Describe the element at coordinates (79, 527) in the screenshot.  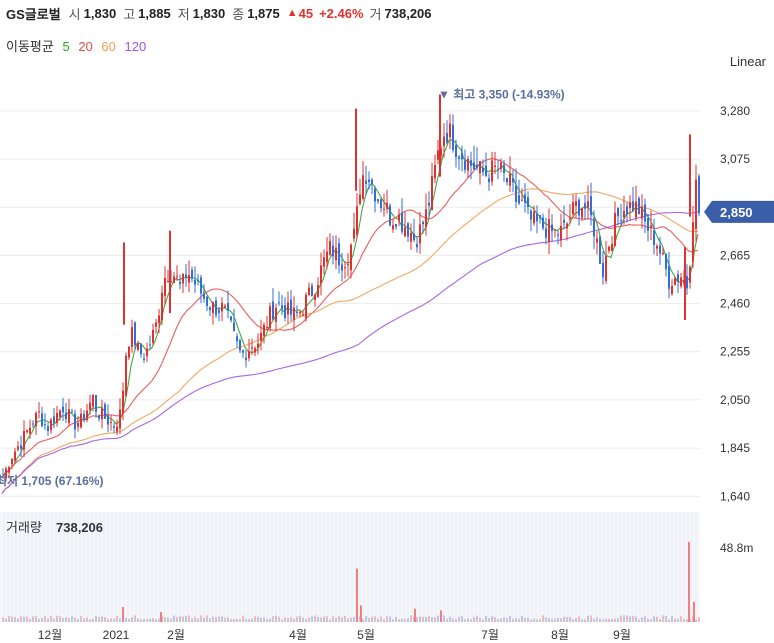
I see `volume-panel-value: 738,206` at that location.